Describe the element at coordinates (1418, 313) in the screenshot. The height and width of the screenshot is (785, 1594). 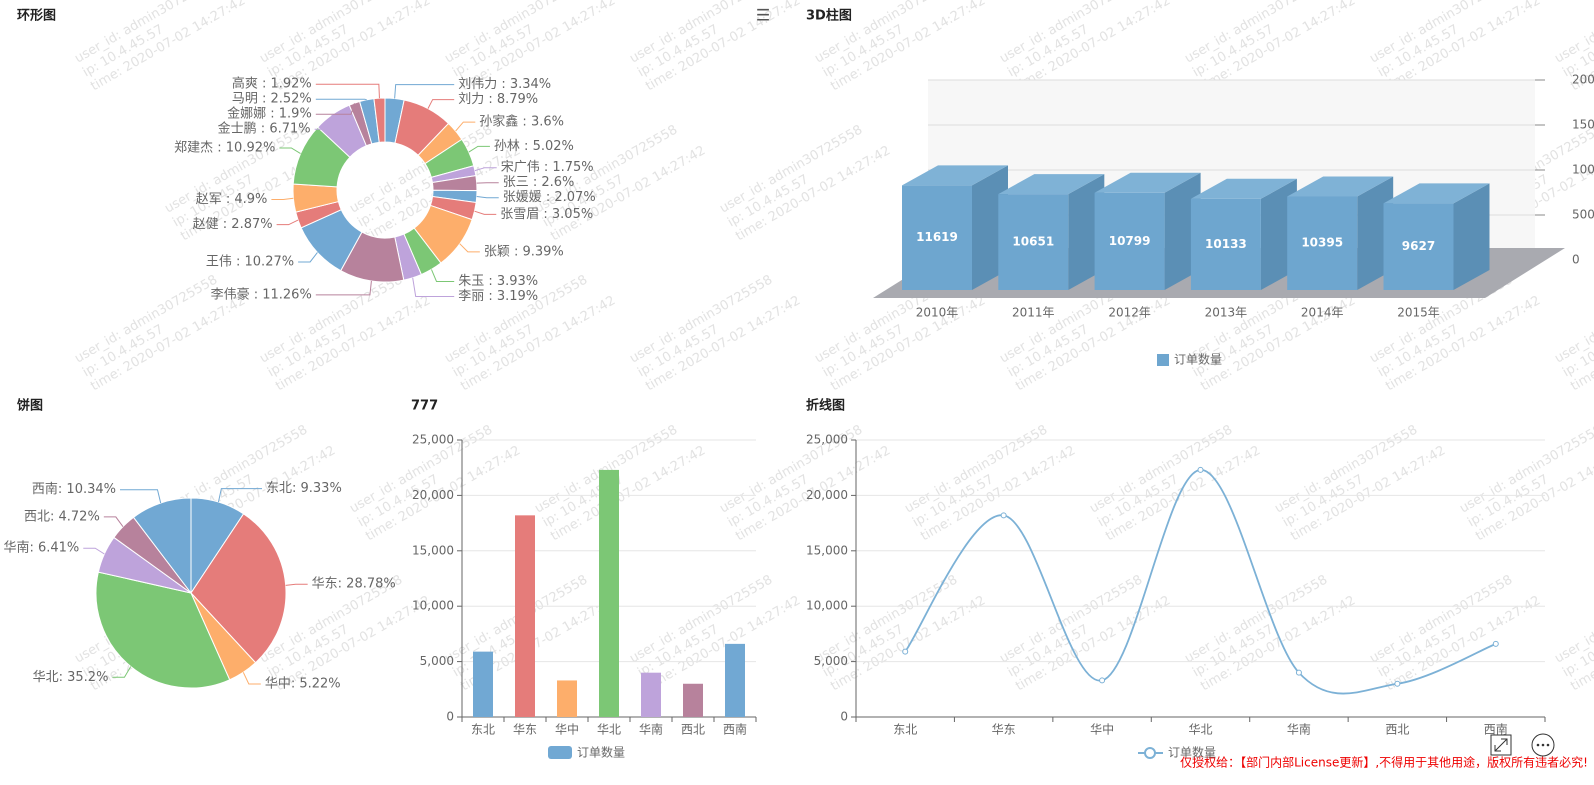
I see `x-tick-label: 2015年` at that location.